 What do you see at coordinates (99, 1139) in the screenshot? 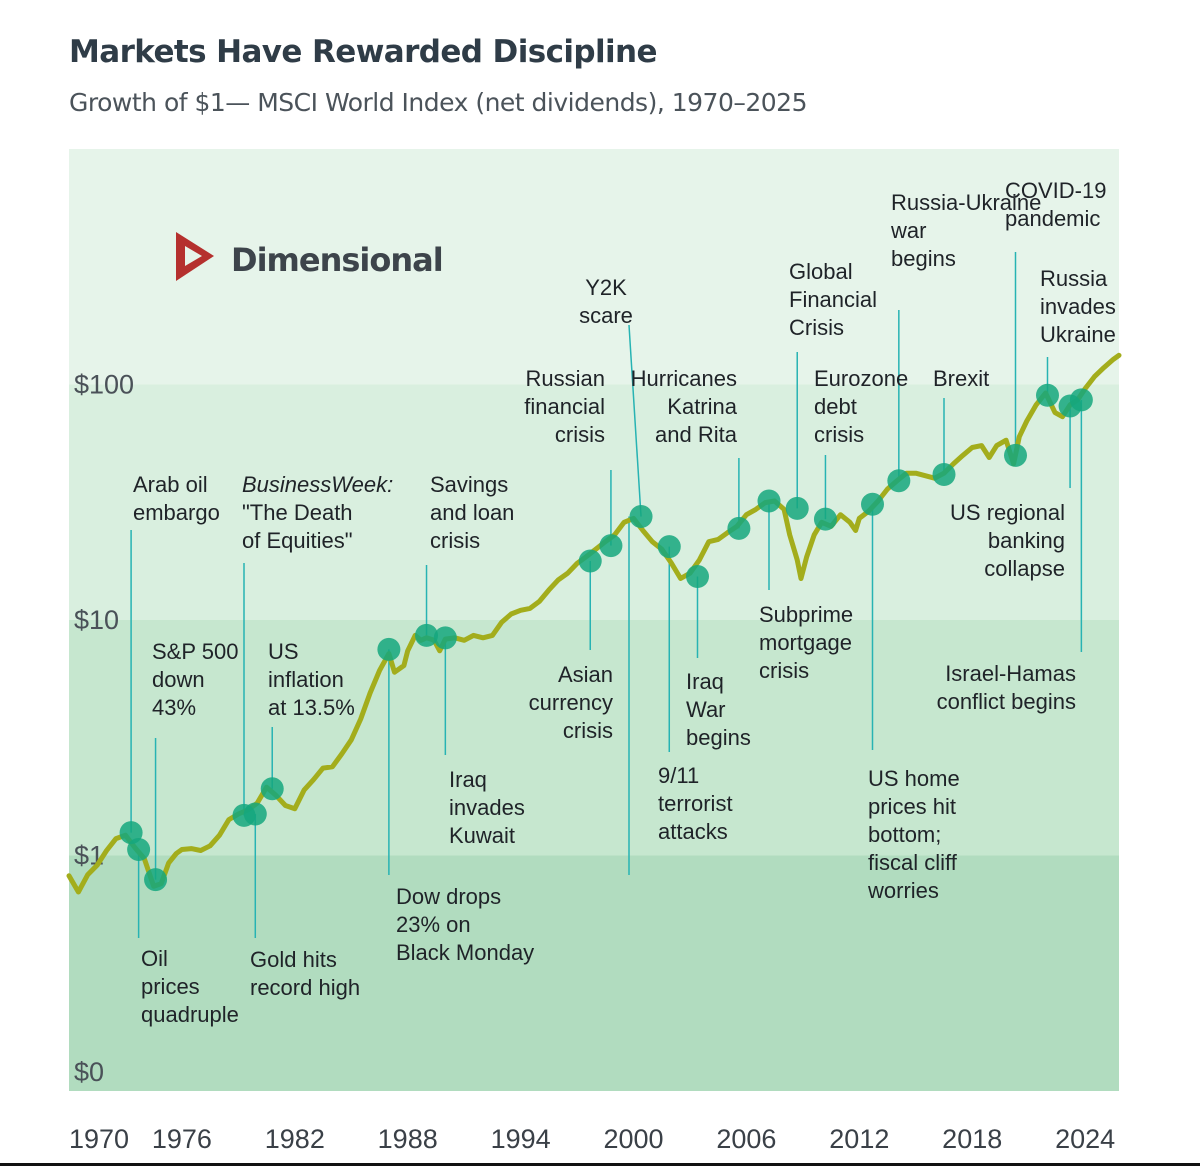
I see `x-tick-label: 1970` at bounding box center [99, 1139].